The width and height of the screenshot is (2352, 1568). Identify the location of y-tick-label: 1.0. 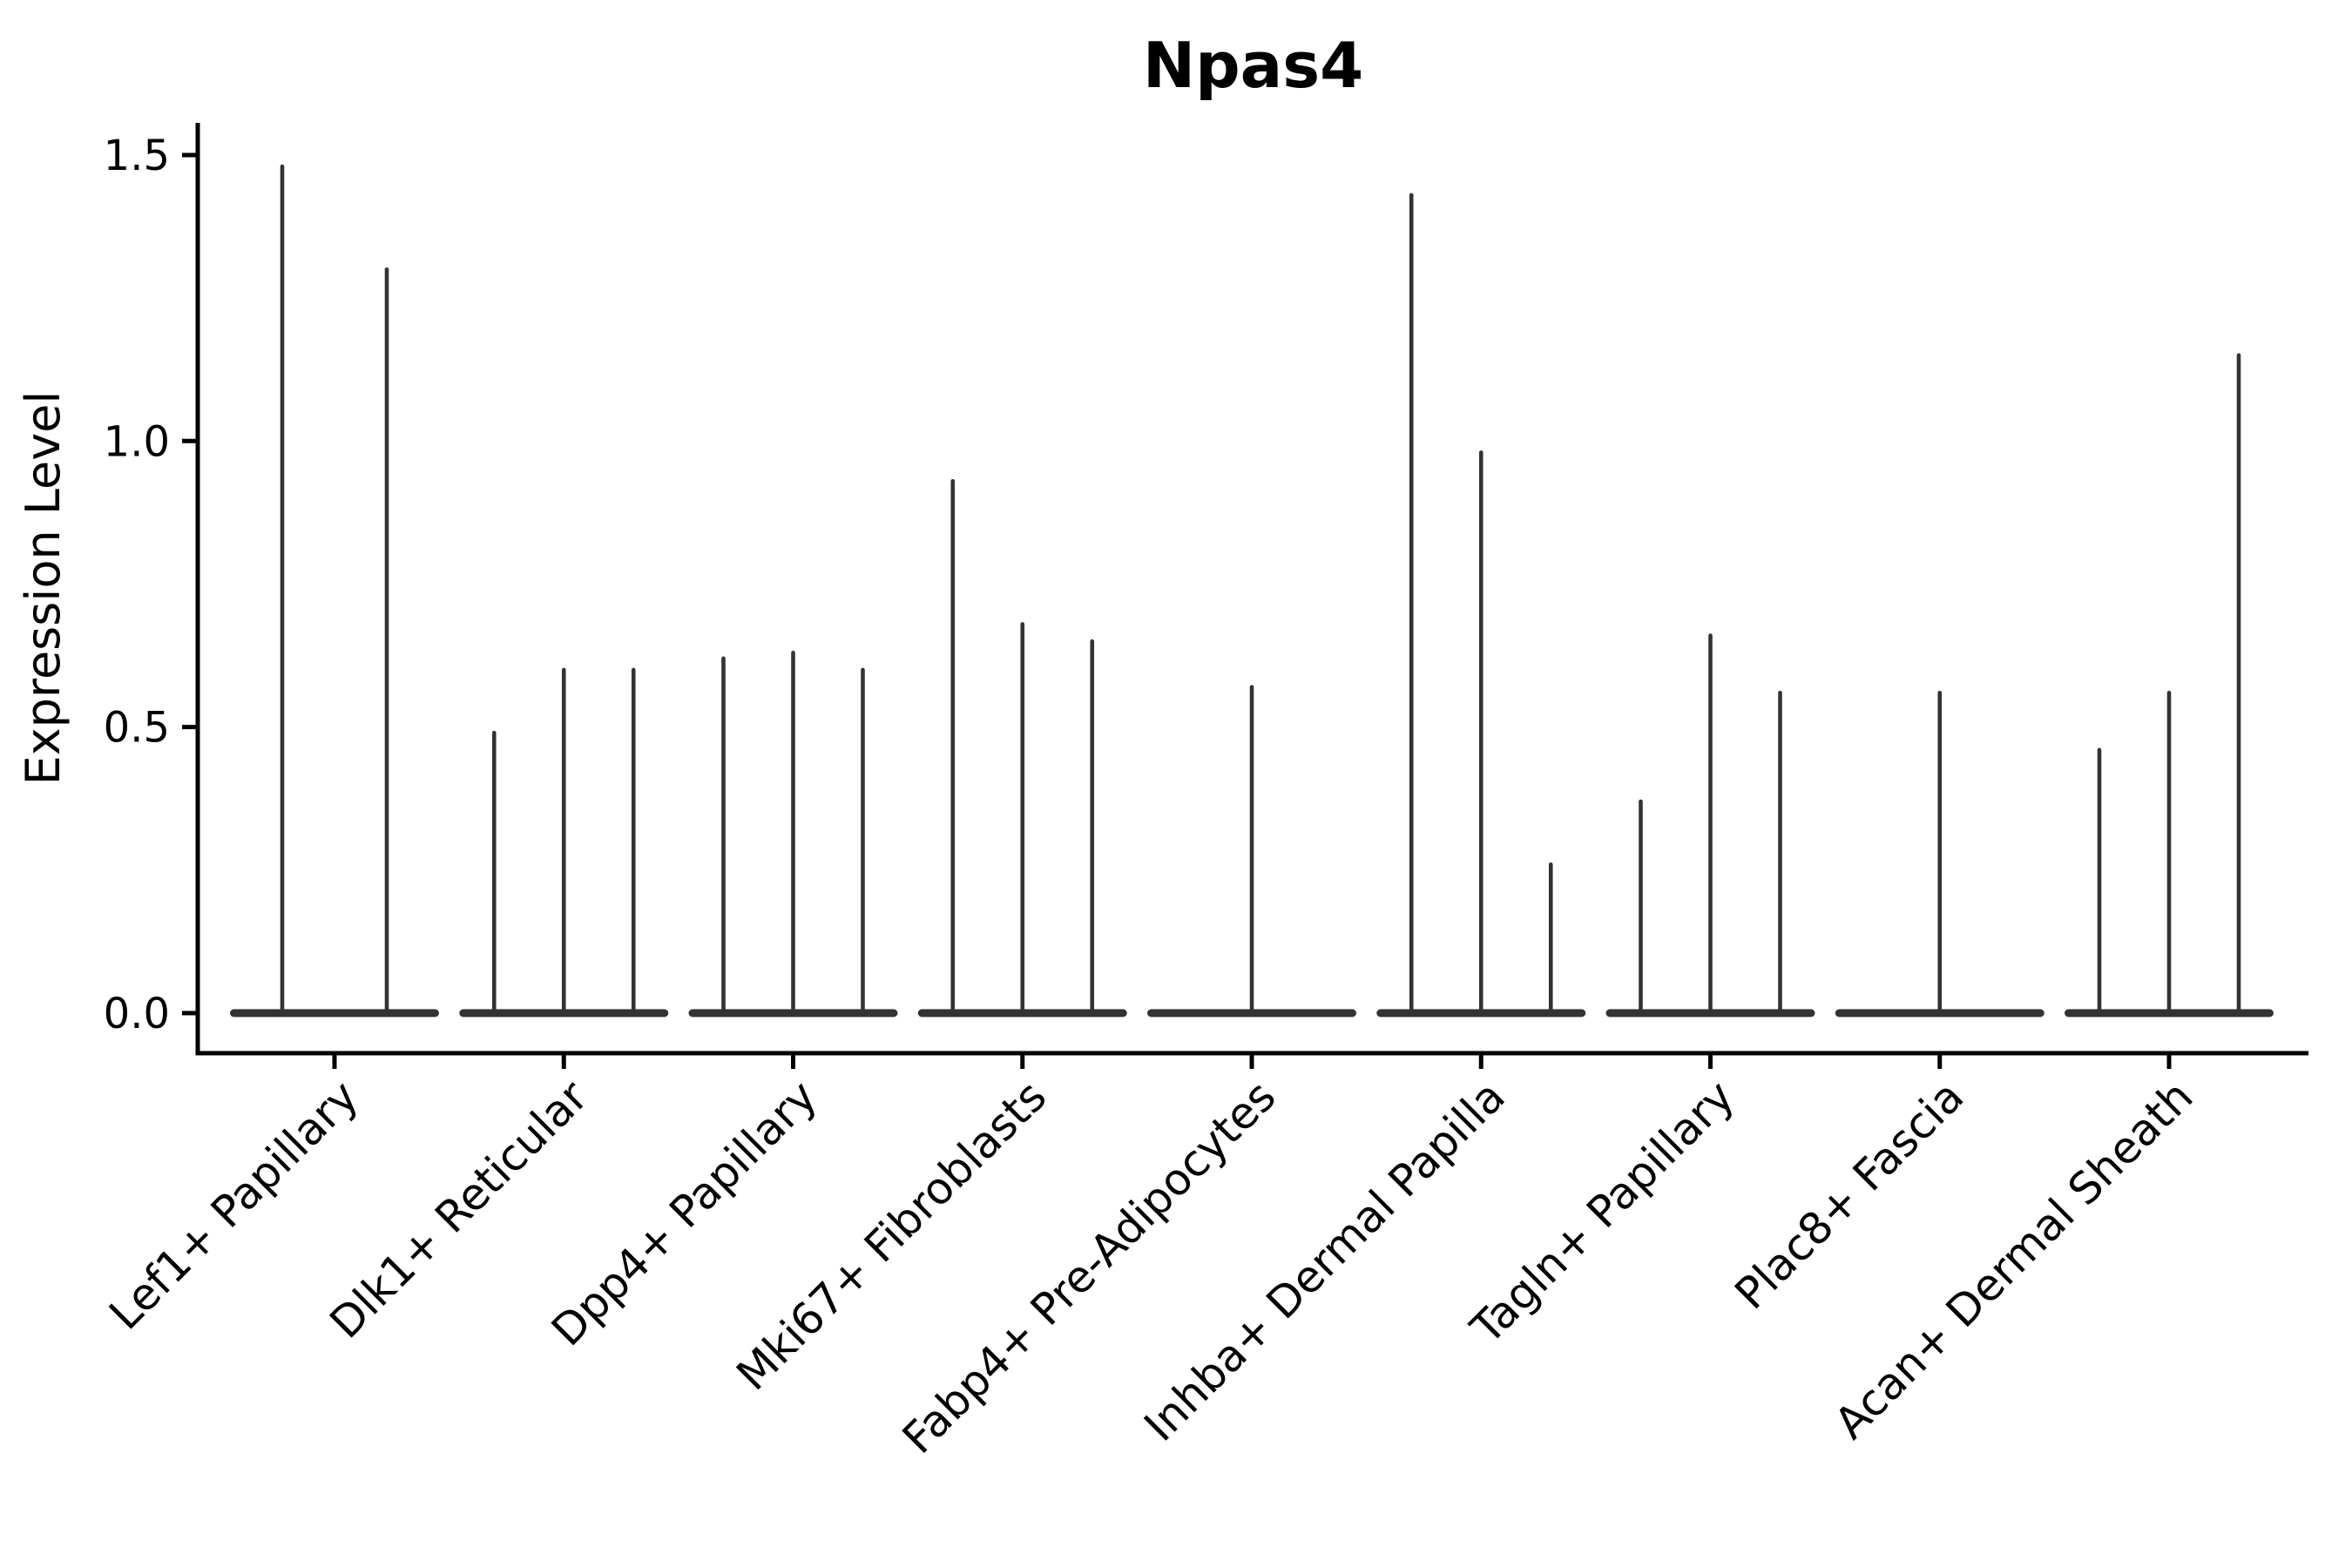
(137, 442).